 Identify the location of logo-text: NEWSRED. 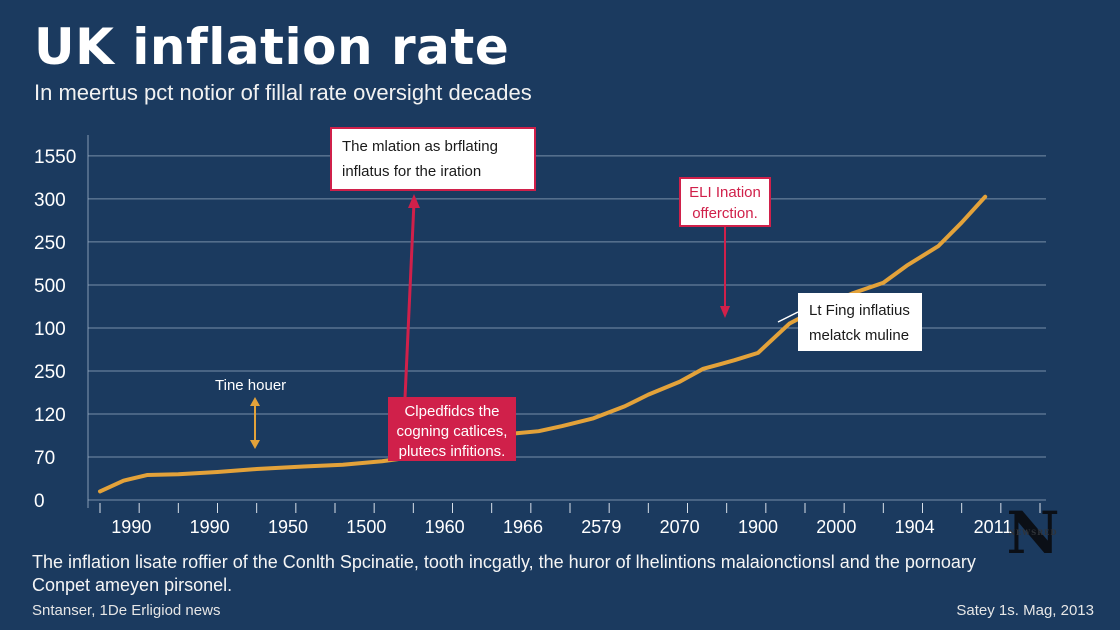
(1033, 532).